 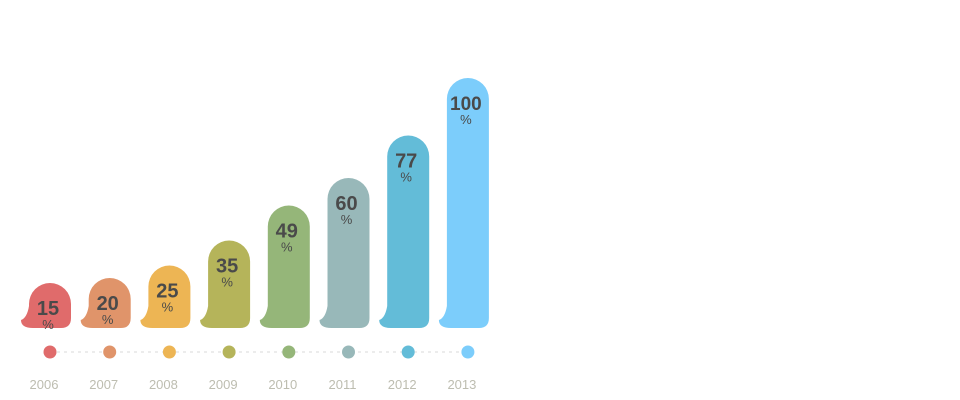 I want to click on tick-label-2013: 2013, so click(x=461, y=384).